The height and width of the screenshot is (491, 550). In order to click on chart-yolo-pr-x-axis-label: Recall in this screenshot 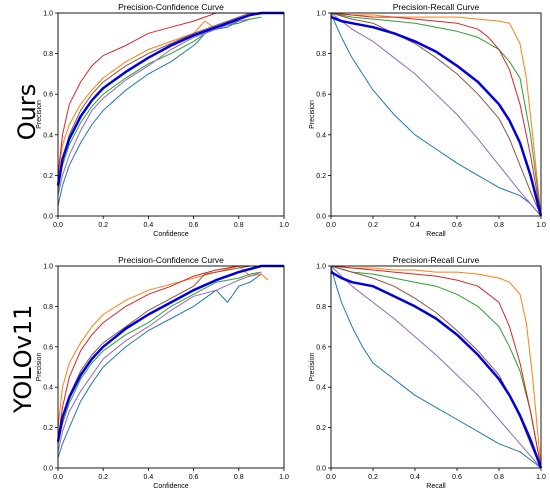, I will do `click(436, 486)`.